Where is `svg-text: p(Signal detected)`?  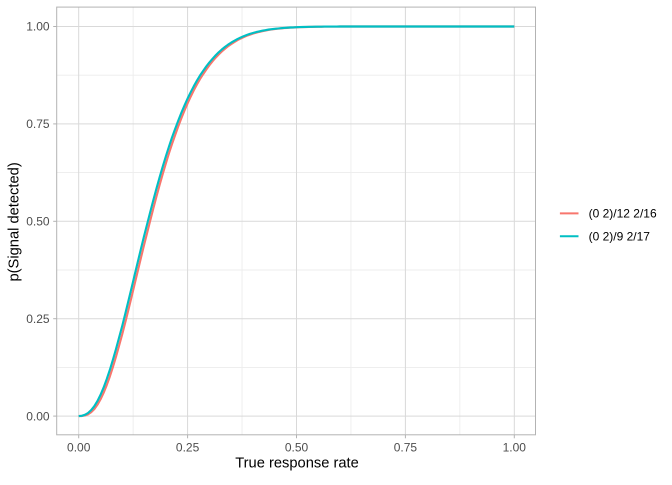 svg-text: p(Signal detected) is located at coordinates (14, 221).